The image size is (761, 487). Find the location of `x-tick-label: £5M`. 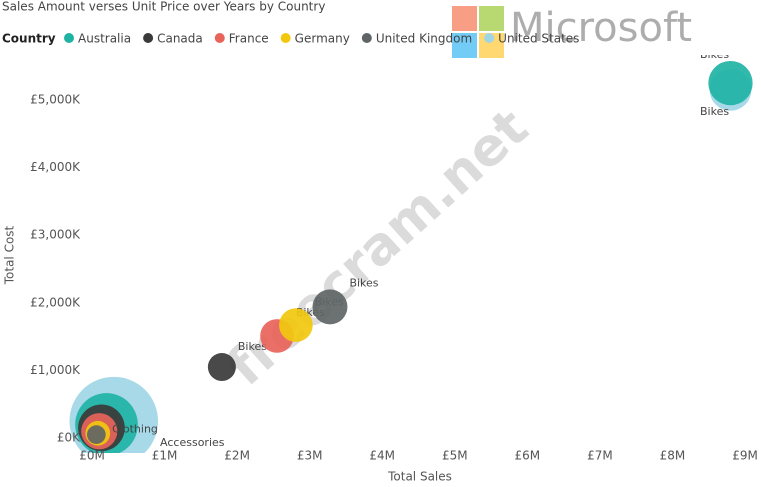

x-tick-label: £5M is located at coordinates (455, 456).